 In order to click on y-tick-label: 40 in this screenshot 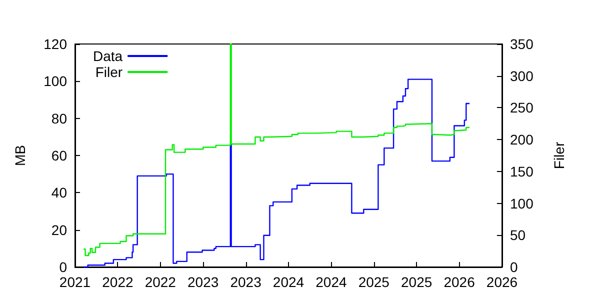, I will do `click(59, 192)`.